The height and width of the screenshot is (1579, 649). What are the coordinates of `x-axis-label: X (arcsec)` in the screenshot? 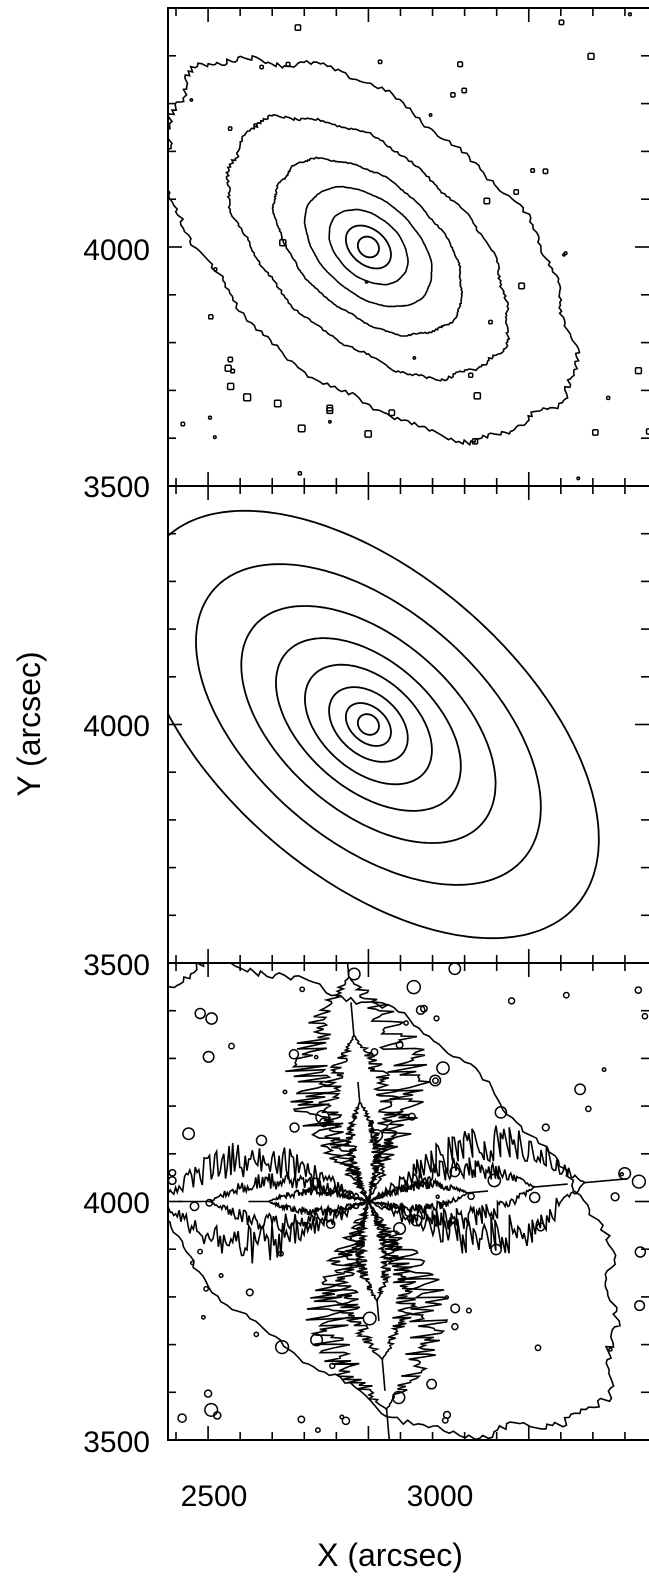 It's located at (390, 1555).